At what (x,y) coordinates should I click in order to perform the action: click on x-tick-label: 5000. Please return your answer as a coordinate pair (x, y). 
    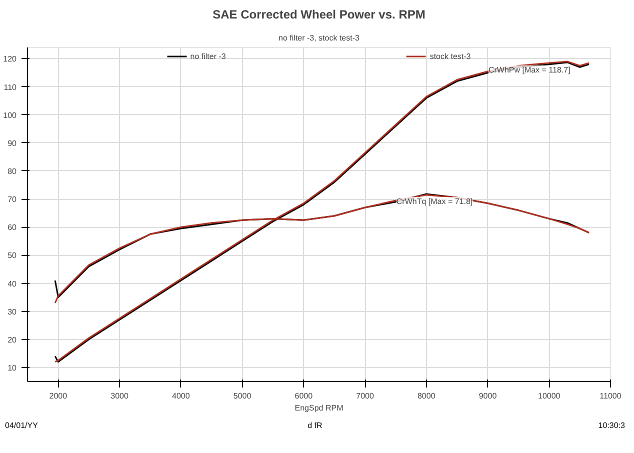
    Looking at the image, I should click on (242, 396).